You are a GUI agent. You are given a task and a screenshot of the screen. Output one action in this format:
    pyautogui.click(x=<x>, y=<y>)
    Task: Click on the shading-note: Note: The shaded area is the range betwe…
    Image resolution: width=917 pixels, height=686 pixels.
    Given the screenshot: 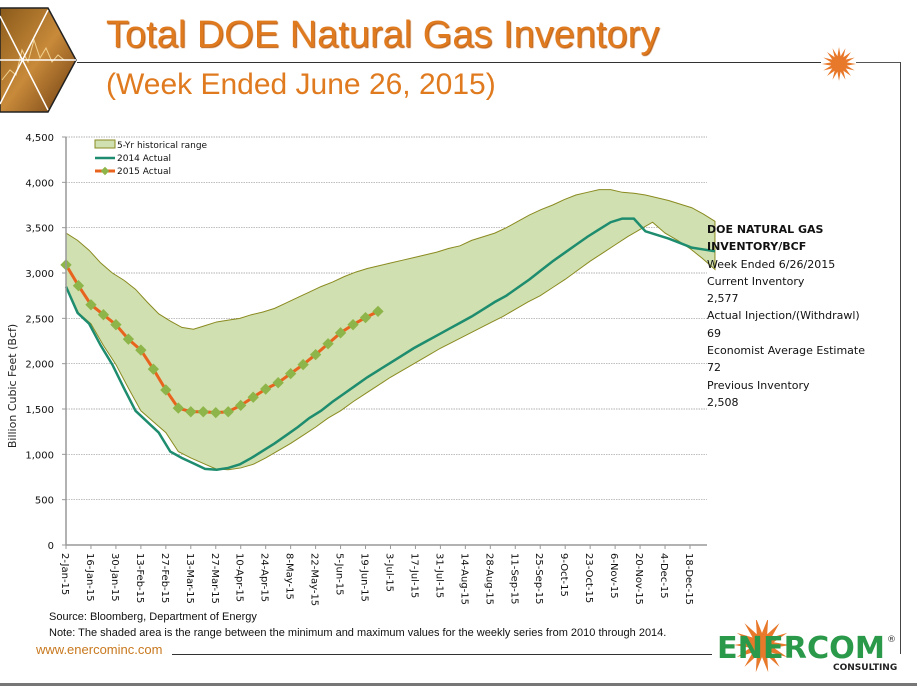 What is the action you would take?
    pyautogui.click(x=358, y=633)
    